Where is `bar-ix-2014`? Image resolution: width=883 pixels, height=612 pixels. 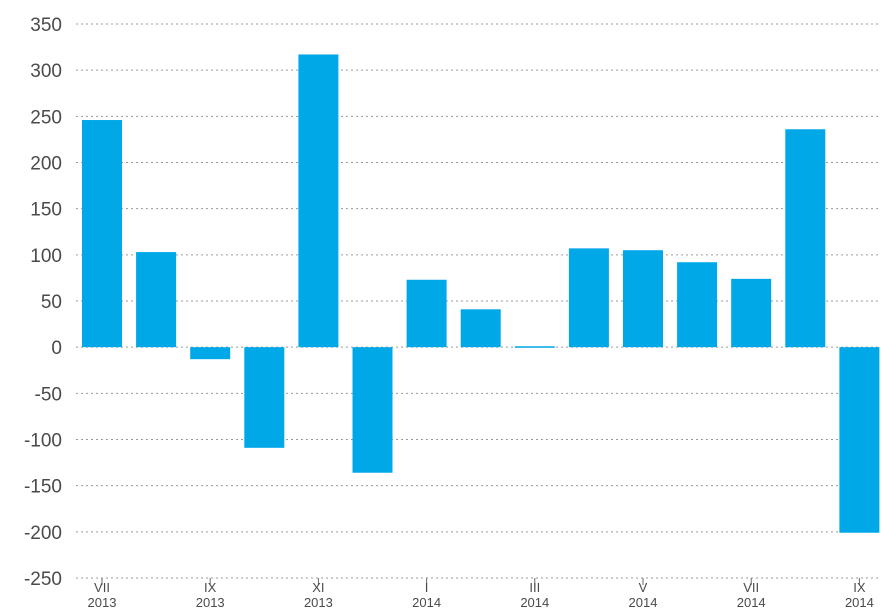
bar-ix-2014 is located at coordinates (859, 440).